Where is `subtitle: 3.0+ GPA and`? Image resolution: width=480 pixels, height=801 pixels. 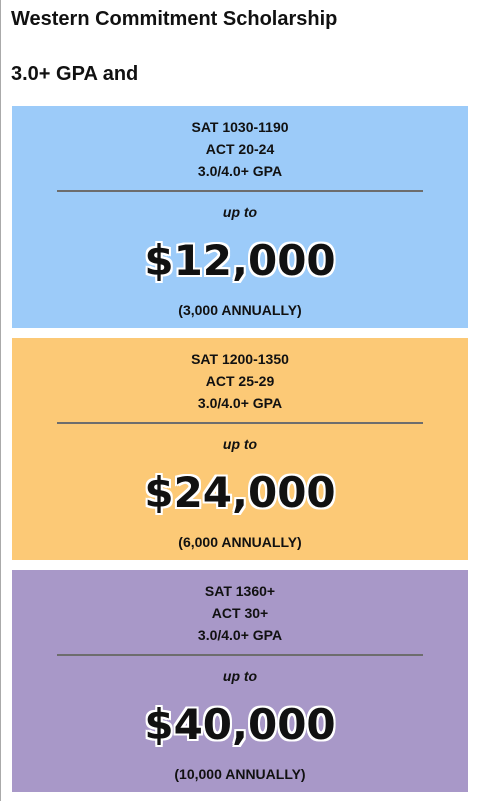
subtitle: 3.0+ GPA and is located at coordinates (75, 74).